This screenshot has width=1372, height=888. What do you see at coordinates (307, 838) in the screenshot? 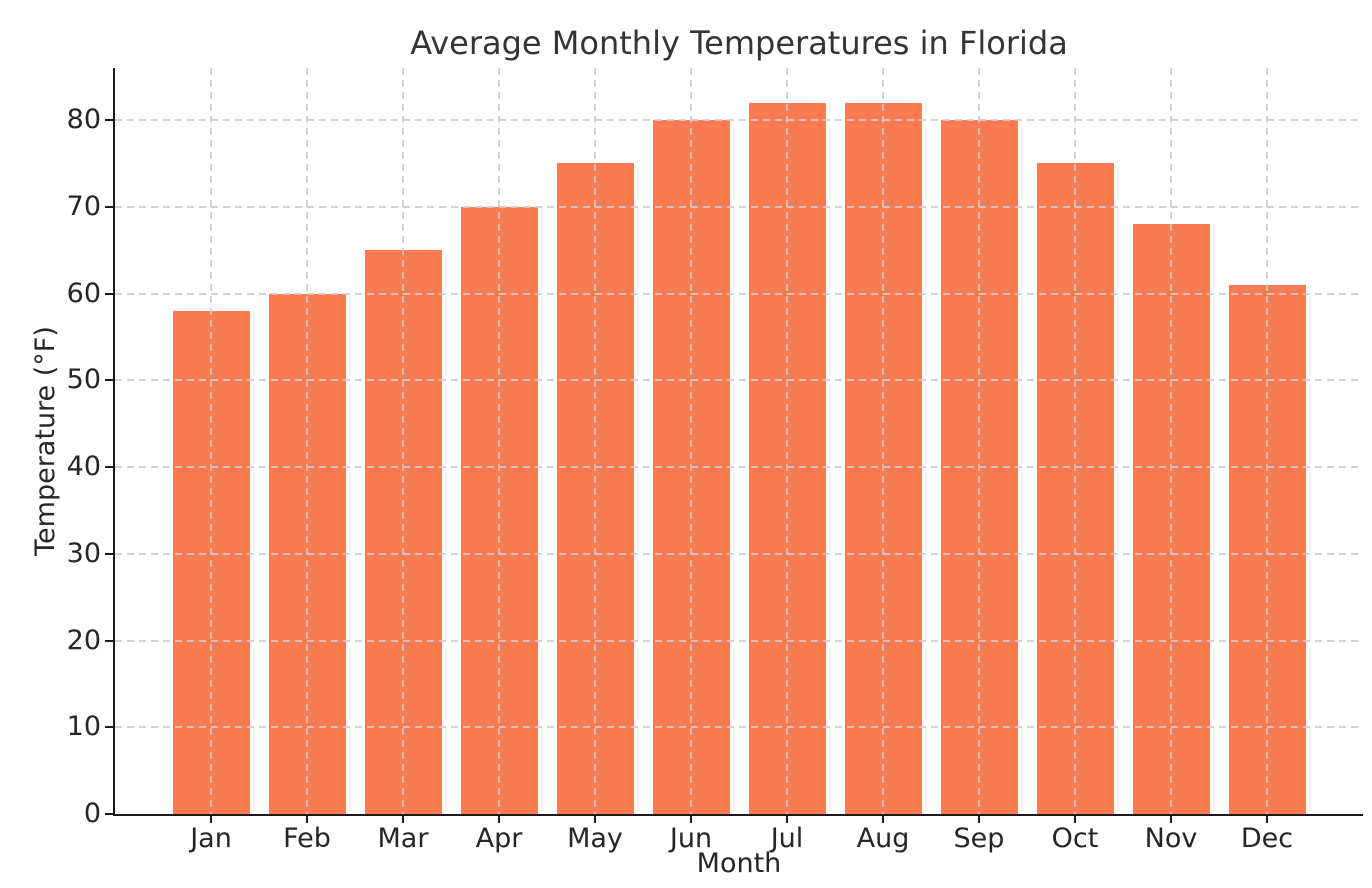
I see `x-tick-label: Feb` at bounding box center [307, 838].